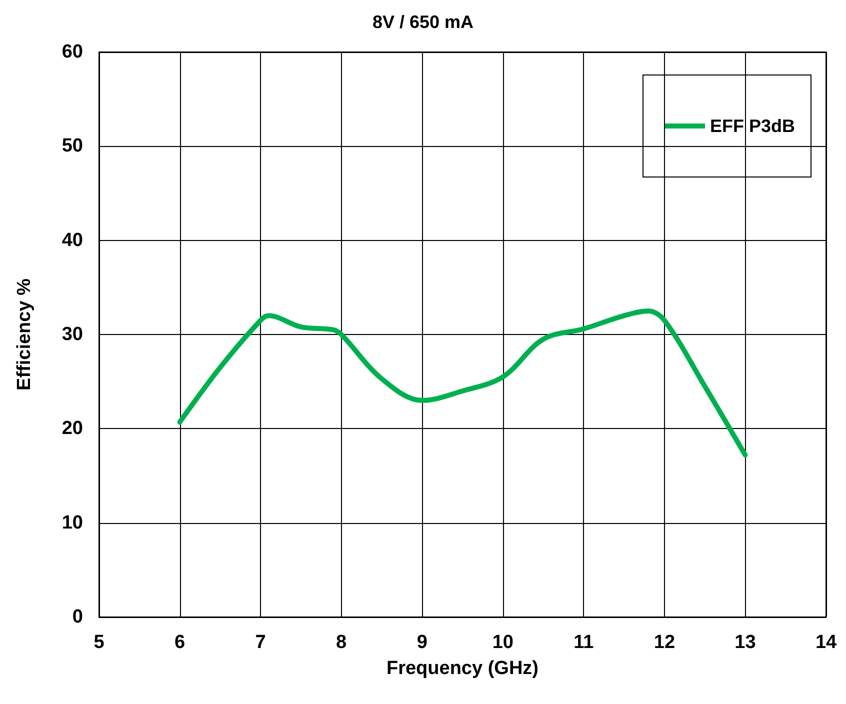 The width and height of the screenshot is (846, 704). What do you see at coordinates (72, 523) in the screenshot?
I see `y-tick-label: 10` at bounding box center [72, 523].